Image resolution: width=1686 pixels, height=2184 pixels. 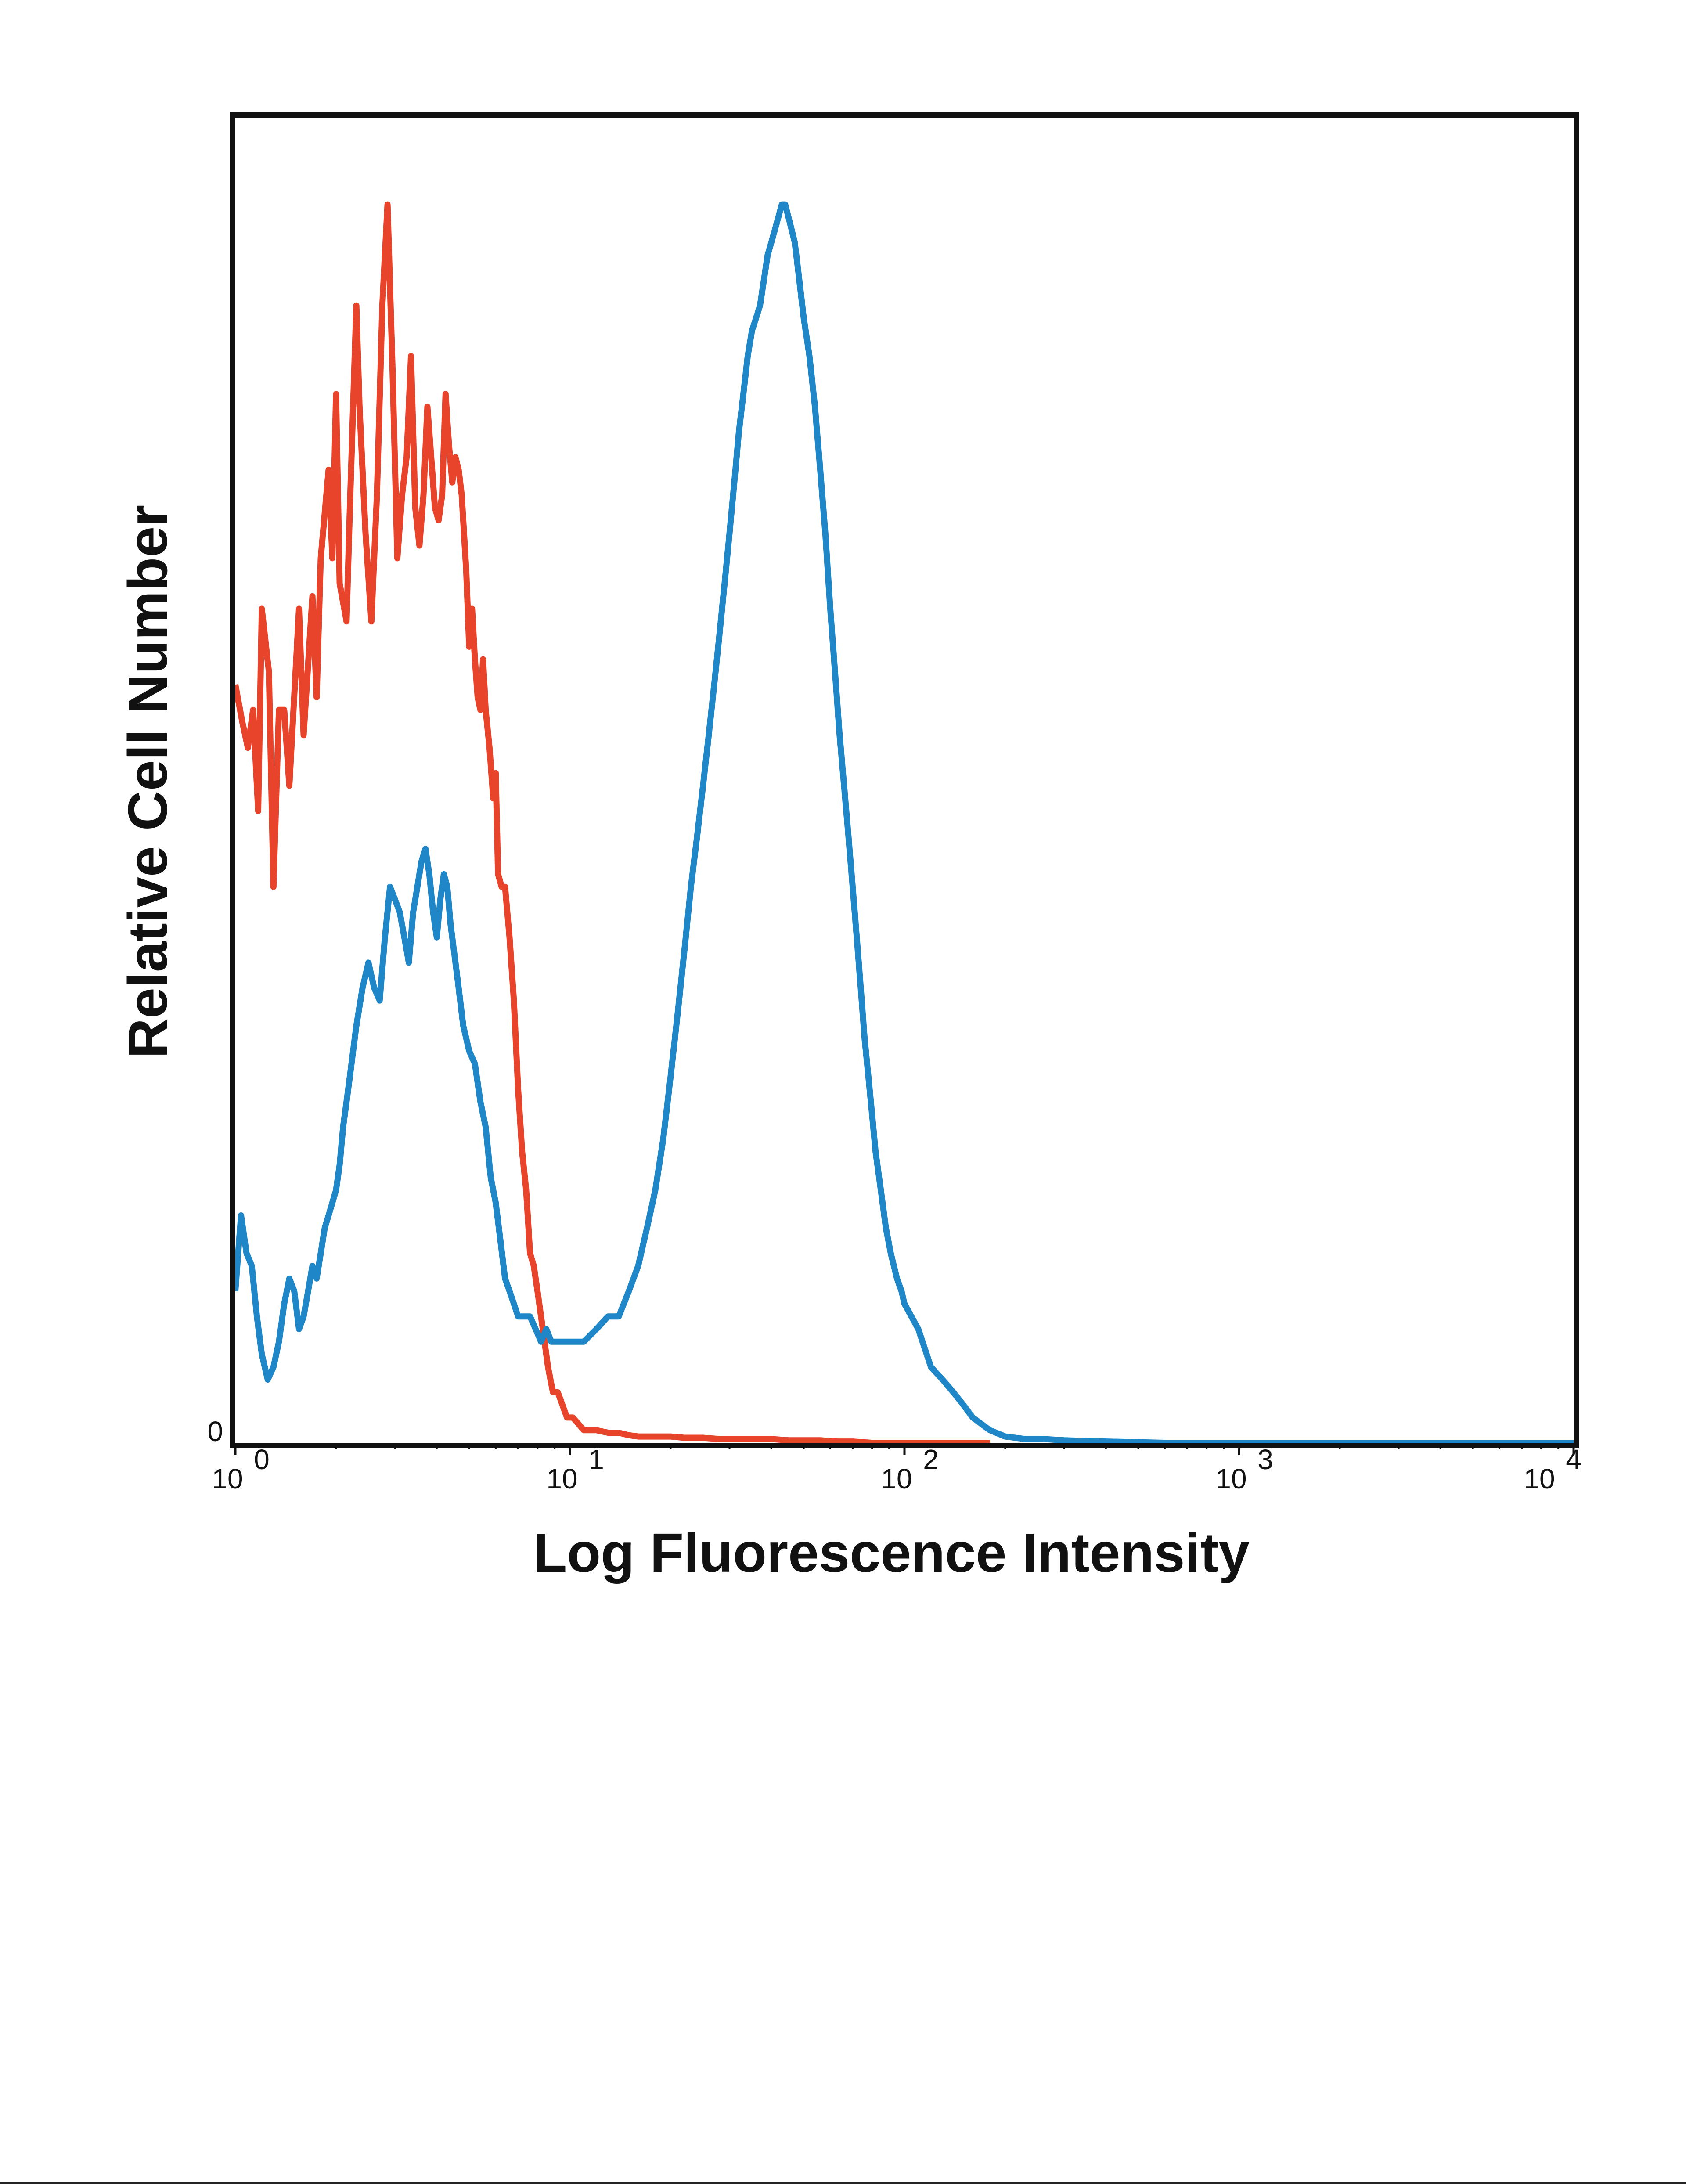 What do you see at coordinates (843, 2183) in the screenshot?
I see `bottom-border-line` at bounding box center [843, 2183].